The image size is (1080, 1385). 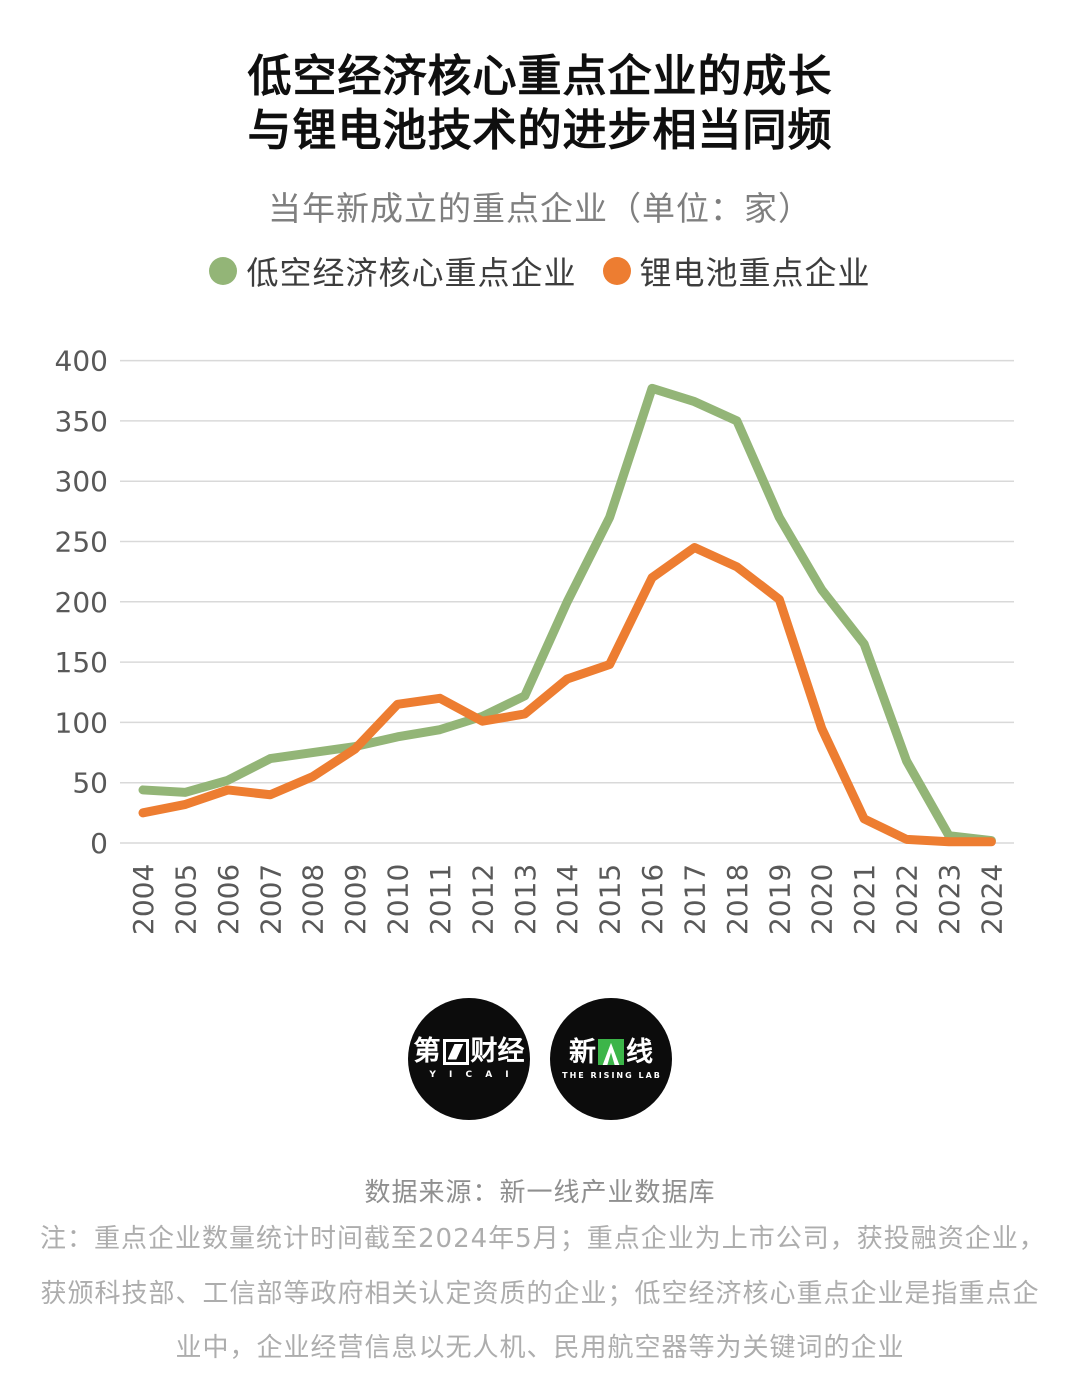 I want to click on rising-lab-logo: 新 线 THE RISING LAB, so click(x=611, y=1059).